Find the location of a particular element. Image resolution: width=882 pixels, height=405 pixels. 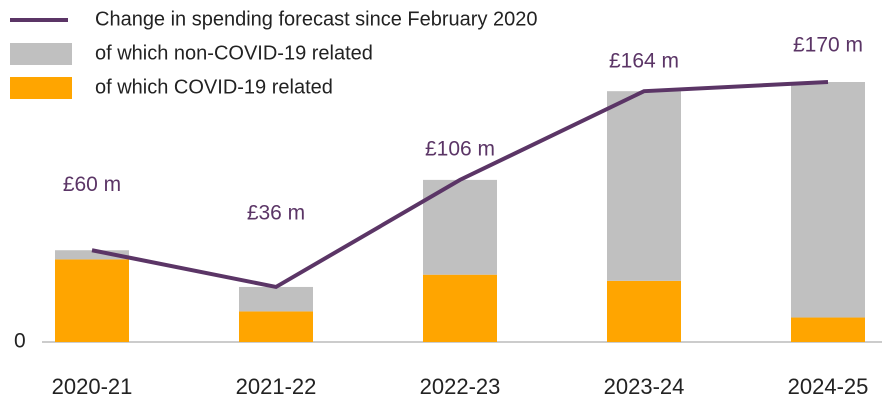

x-tick-label: 2023-24 is located at coordinates (644, 386).